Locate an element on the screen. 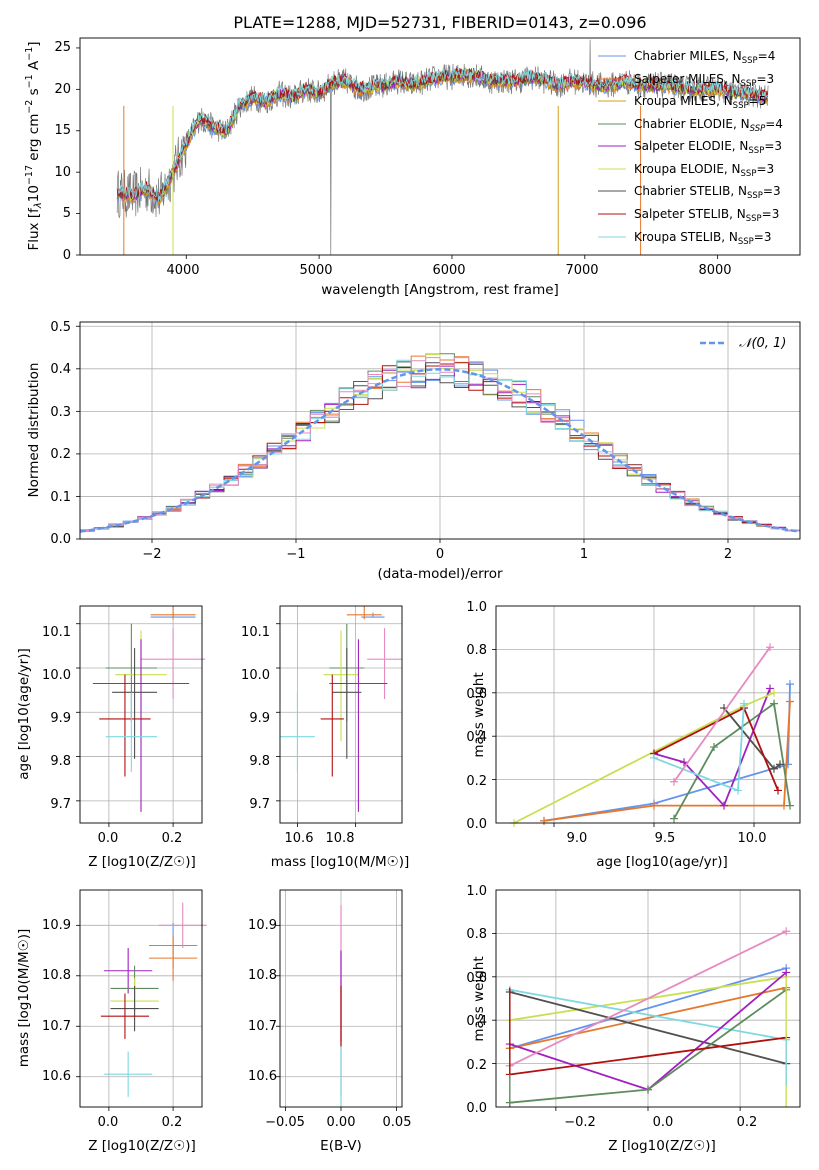  massz-ylabel: mass [log10(M/M☉)] is located at coordinates (24, 998).